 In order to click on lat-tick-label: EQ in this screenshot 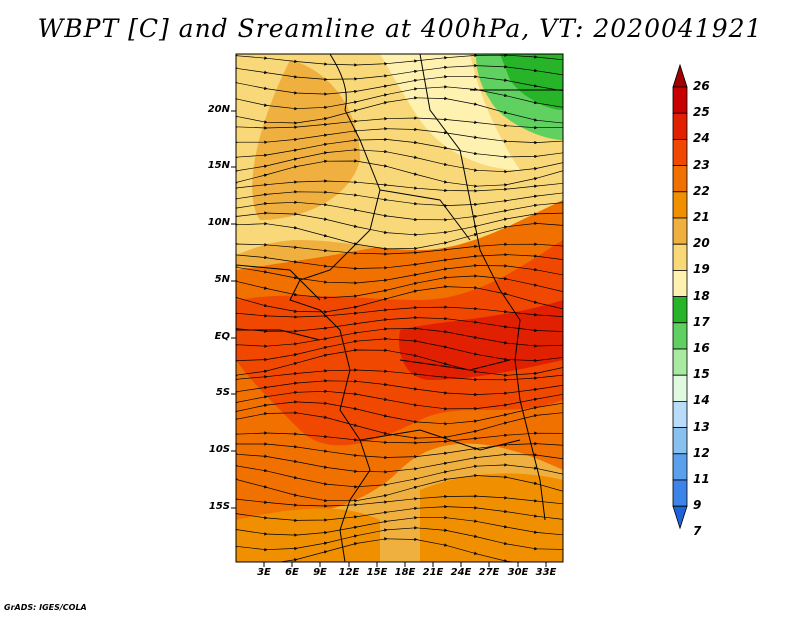, I will do `click(222, 336)`.